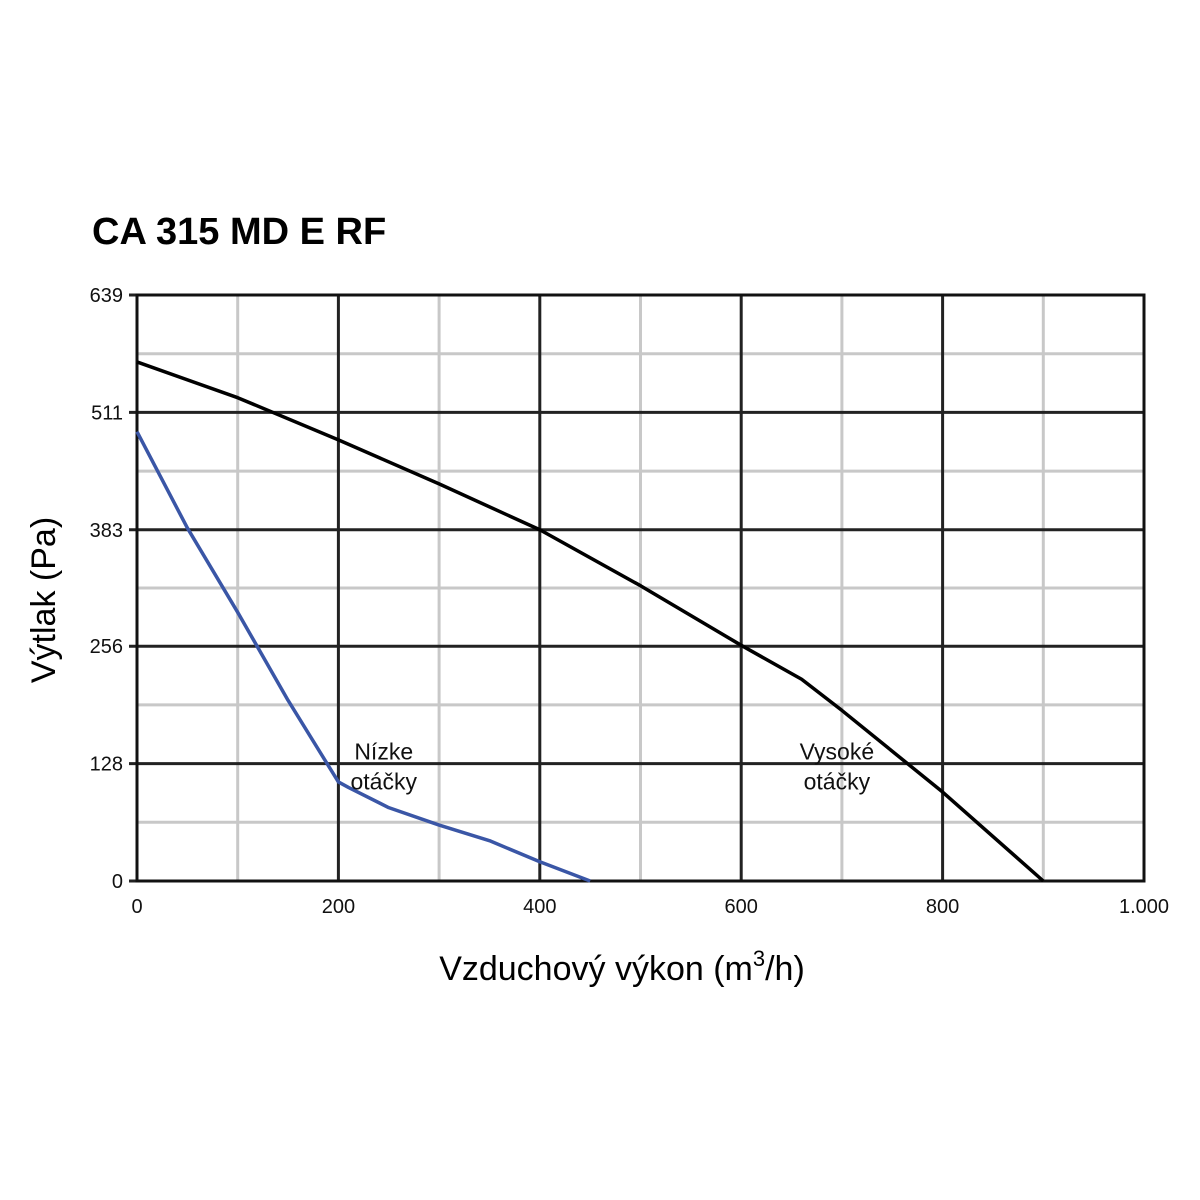 The height and width of the screenshot is (1200, 1200). What do you see at coordinates (622, 967) in the screenshot?
I see `x-axis-label: Vzduchový výkon (m3/h)` at bounding box center [622, 967].